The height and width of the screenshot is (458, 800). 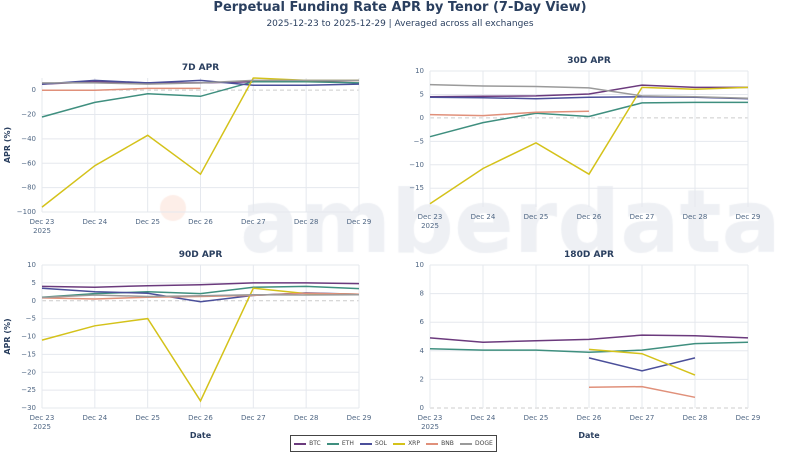 I want to click on y-tick-label: −40, so click(x=28, y=139).